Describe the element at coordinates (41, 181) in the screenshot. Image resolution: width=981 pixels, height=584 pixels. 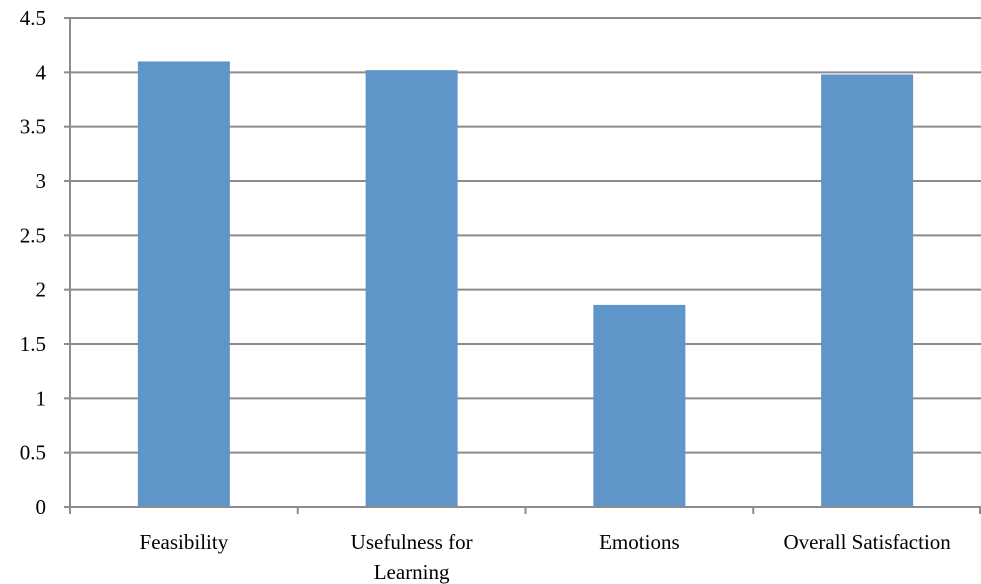
I see `y-tick-label: 3` at that location.